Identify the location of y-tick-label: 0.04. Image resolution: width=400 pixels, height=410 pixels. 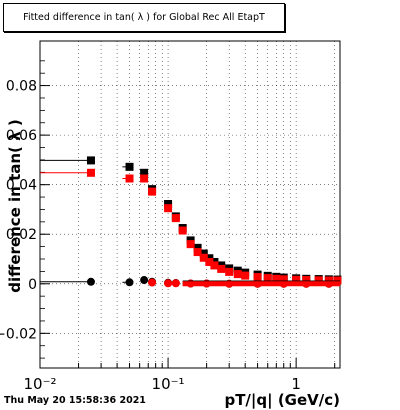
(21, 186).